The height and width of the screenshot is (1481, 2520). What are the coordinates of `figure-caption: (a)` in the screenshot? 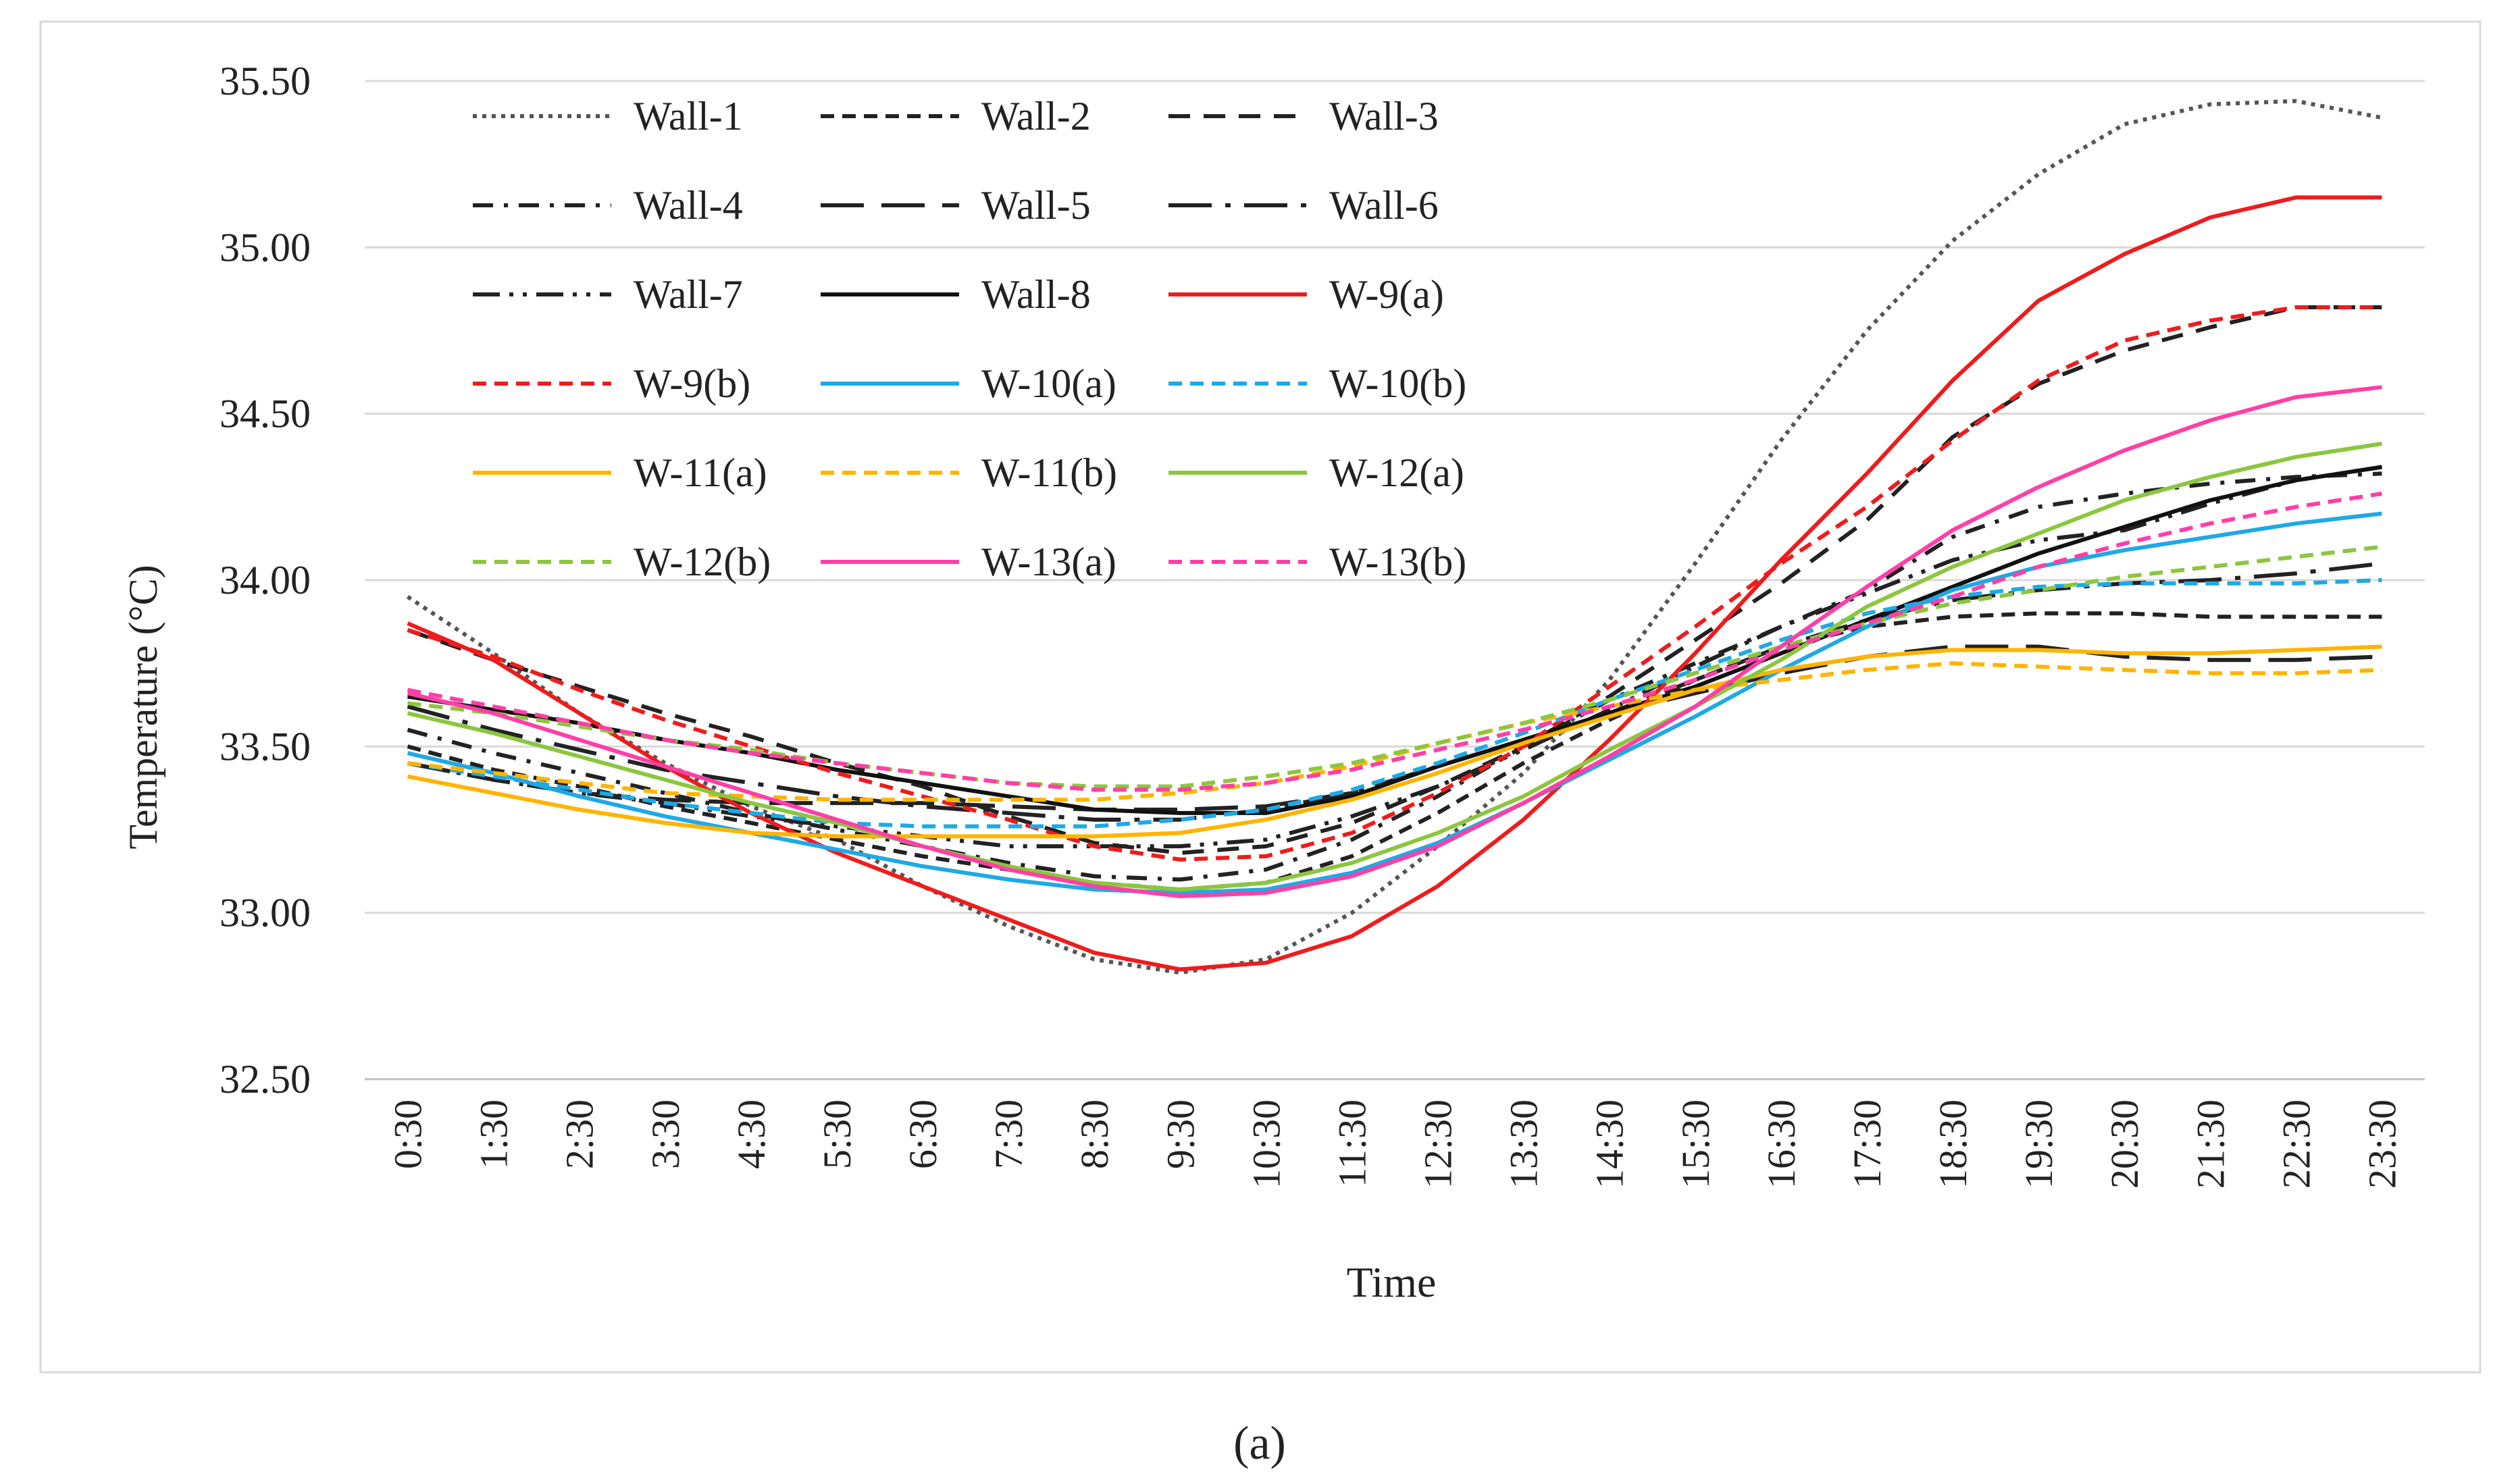 It's located at (1259, 1444).